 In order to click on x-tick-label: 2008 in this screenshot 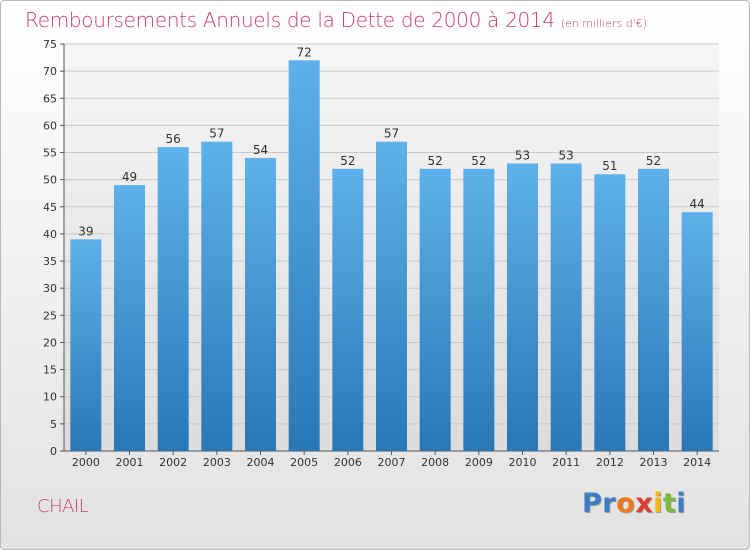, I will do `click(435, 462)`.